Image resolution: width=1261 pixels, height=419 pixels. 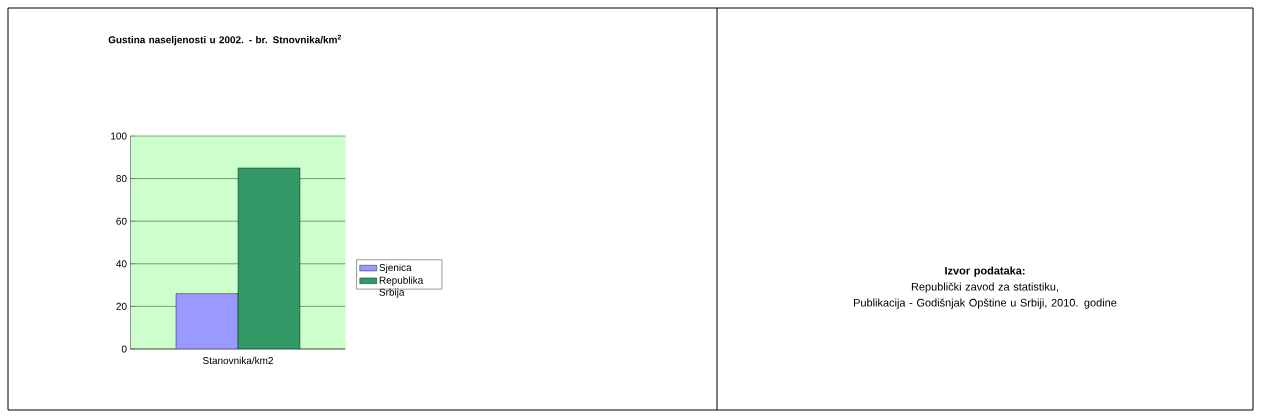 What do you see at coordinates (124, 349) in the screenshot?
I see `y-tick-label: 0` at bounding box center [124, 349].